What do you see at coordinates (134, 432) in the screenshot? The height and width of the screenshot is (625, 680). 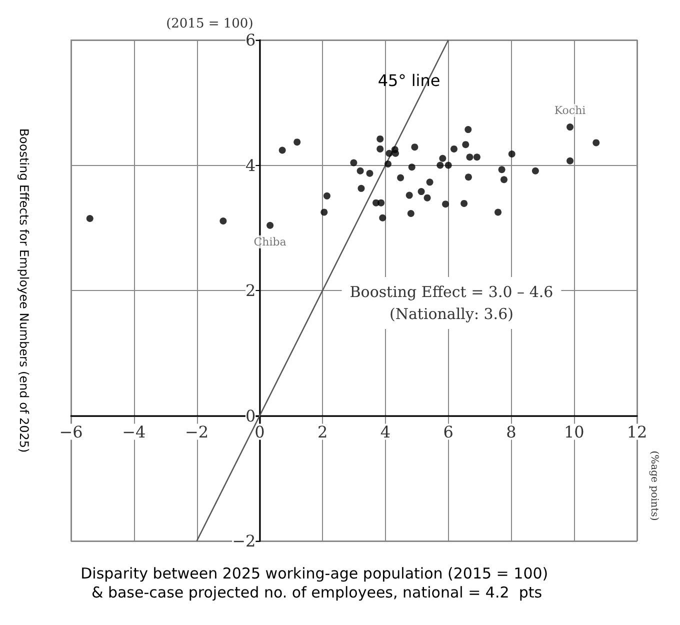 I see `x-tick-label: −4` at bounding box center [134, 432].